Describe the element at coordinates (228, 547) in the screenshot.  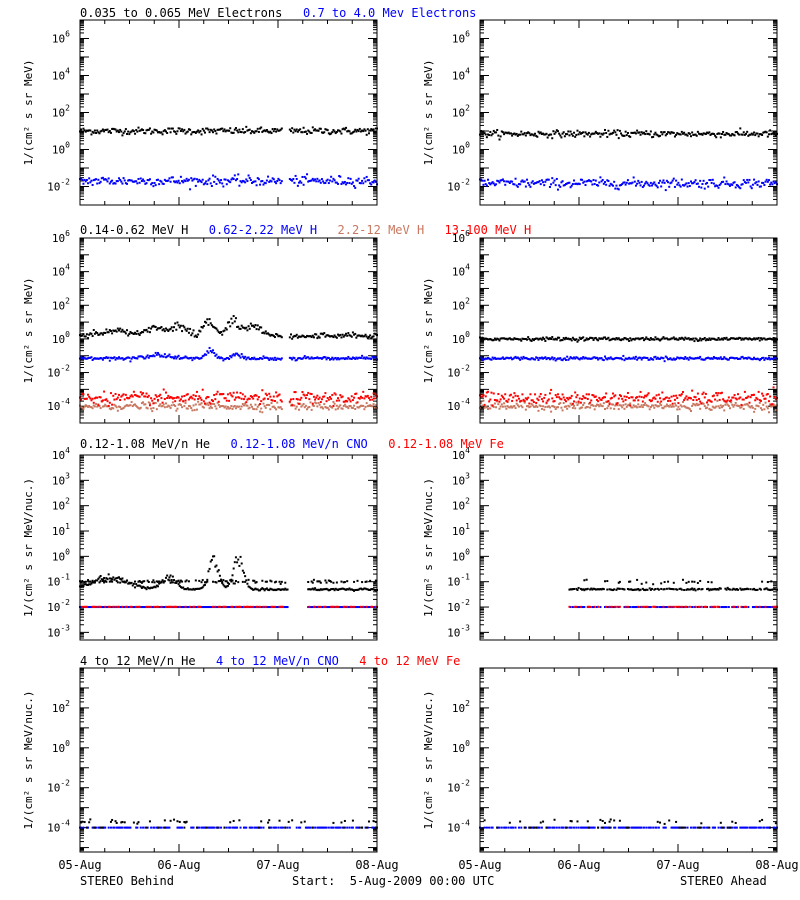
I see `plot-frame` at that location.